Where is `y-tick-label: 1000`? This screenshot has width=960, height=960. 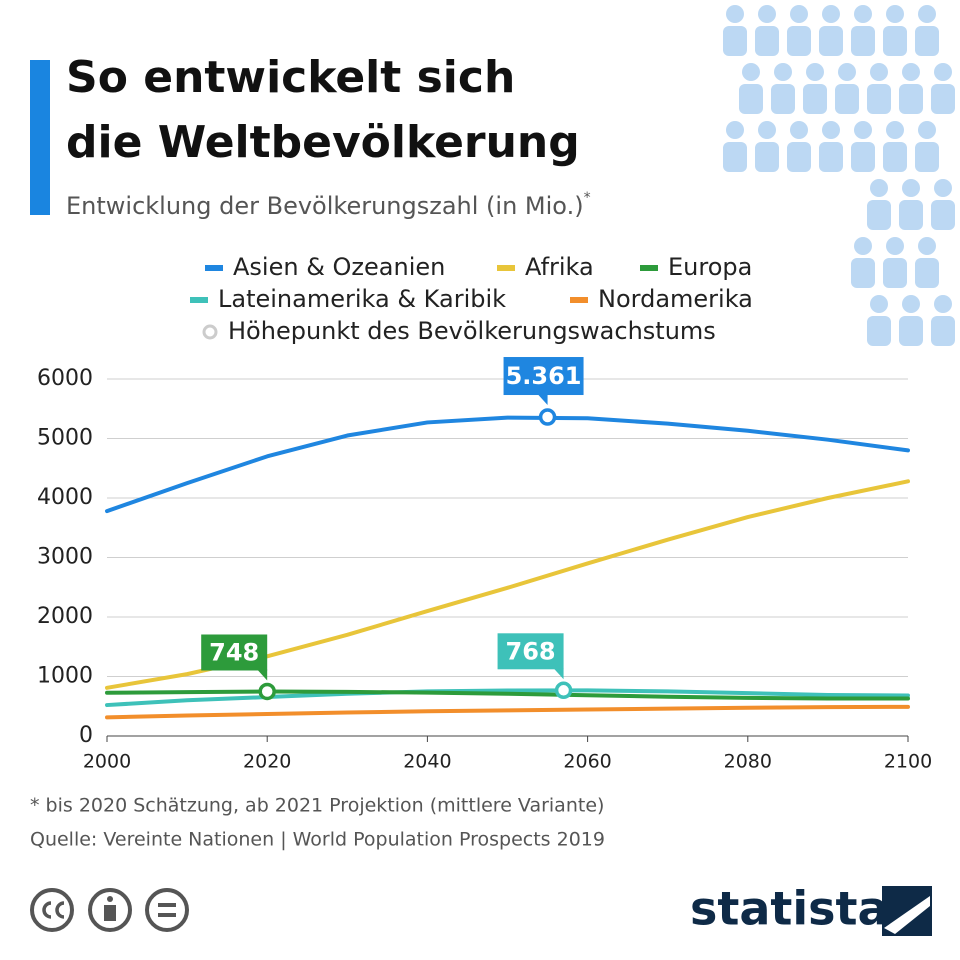 y-tick-label: 1000 is located at coordinates (65, 676).